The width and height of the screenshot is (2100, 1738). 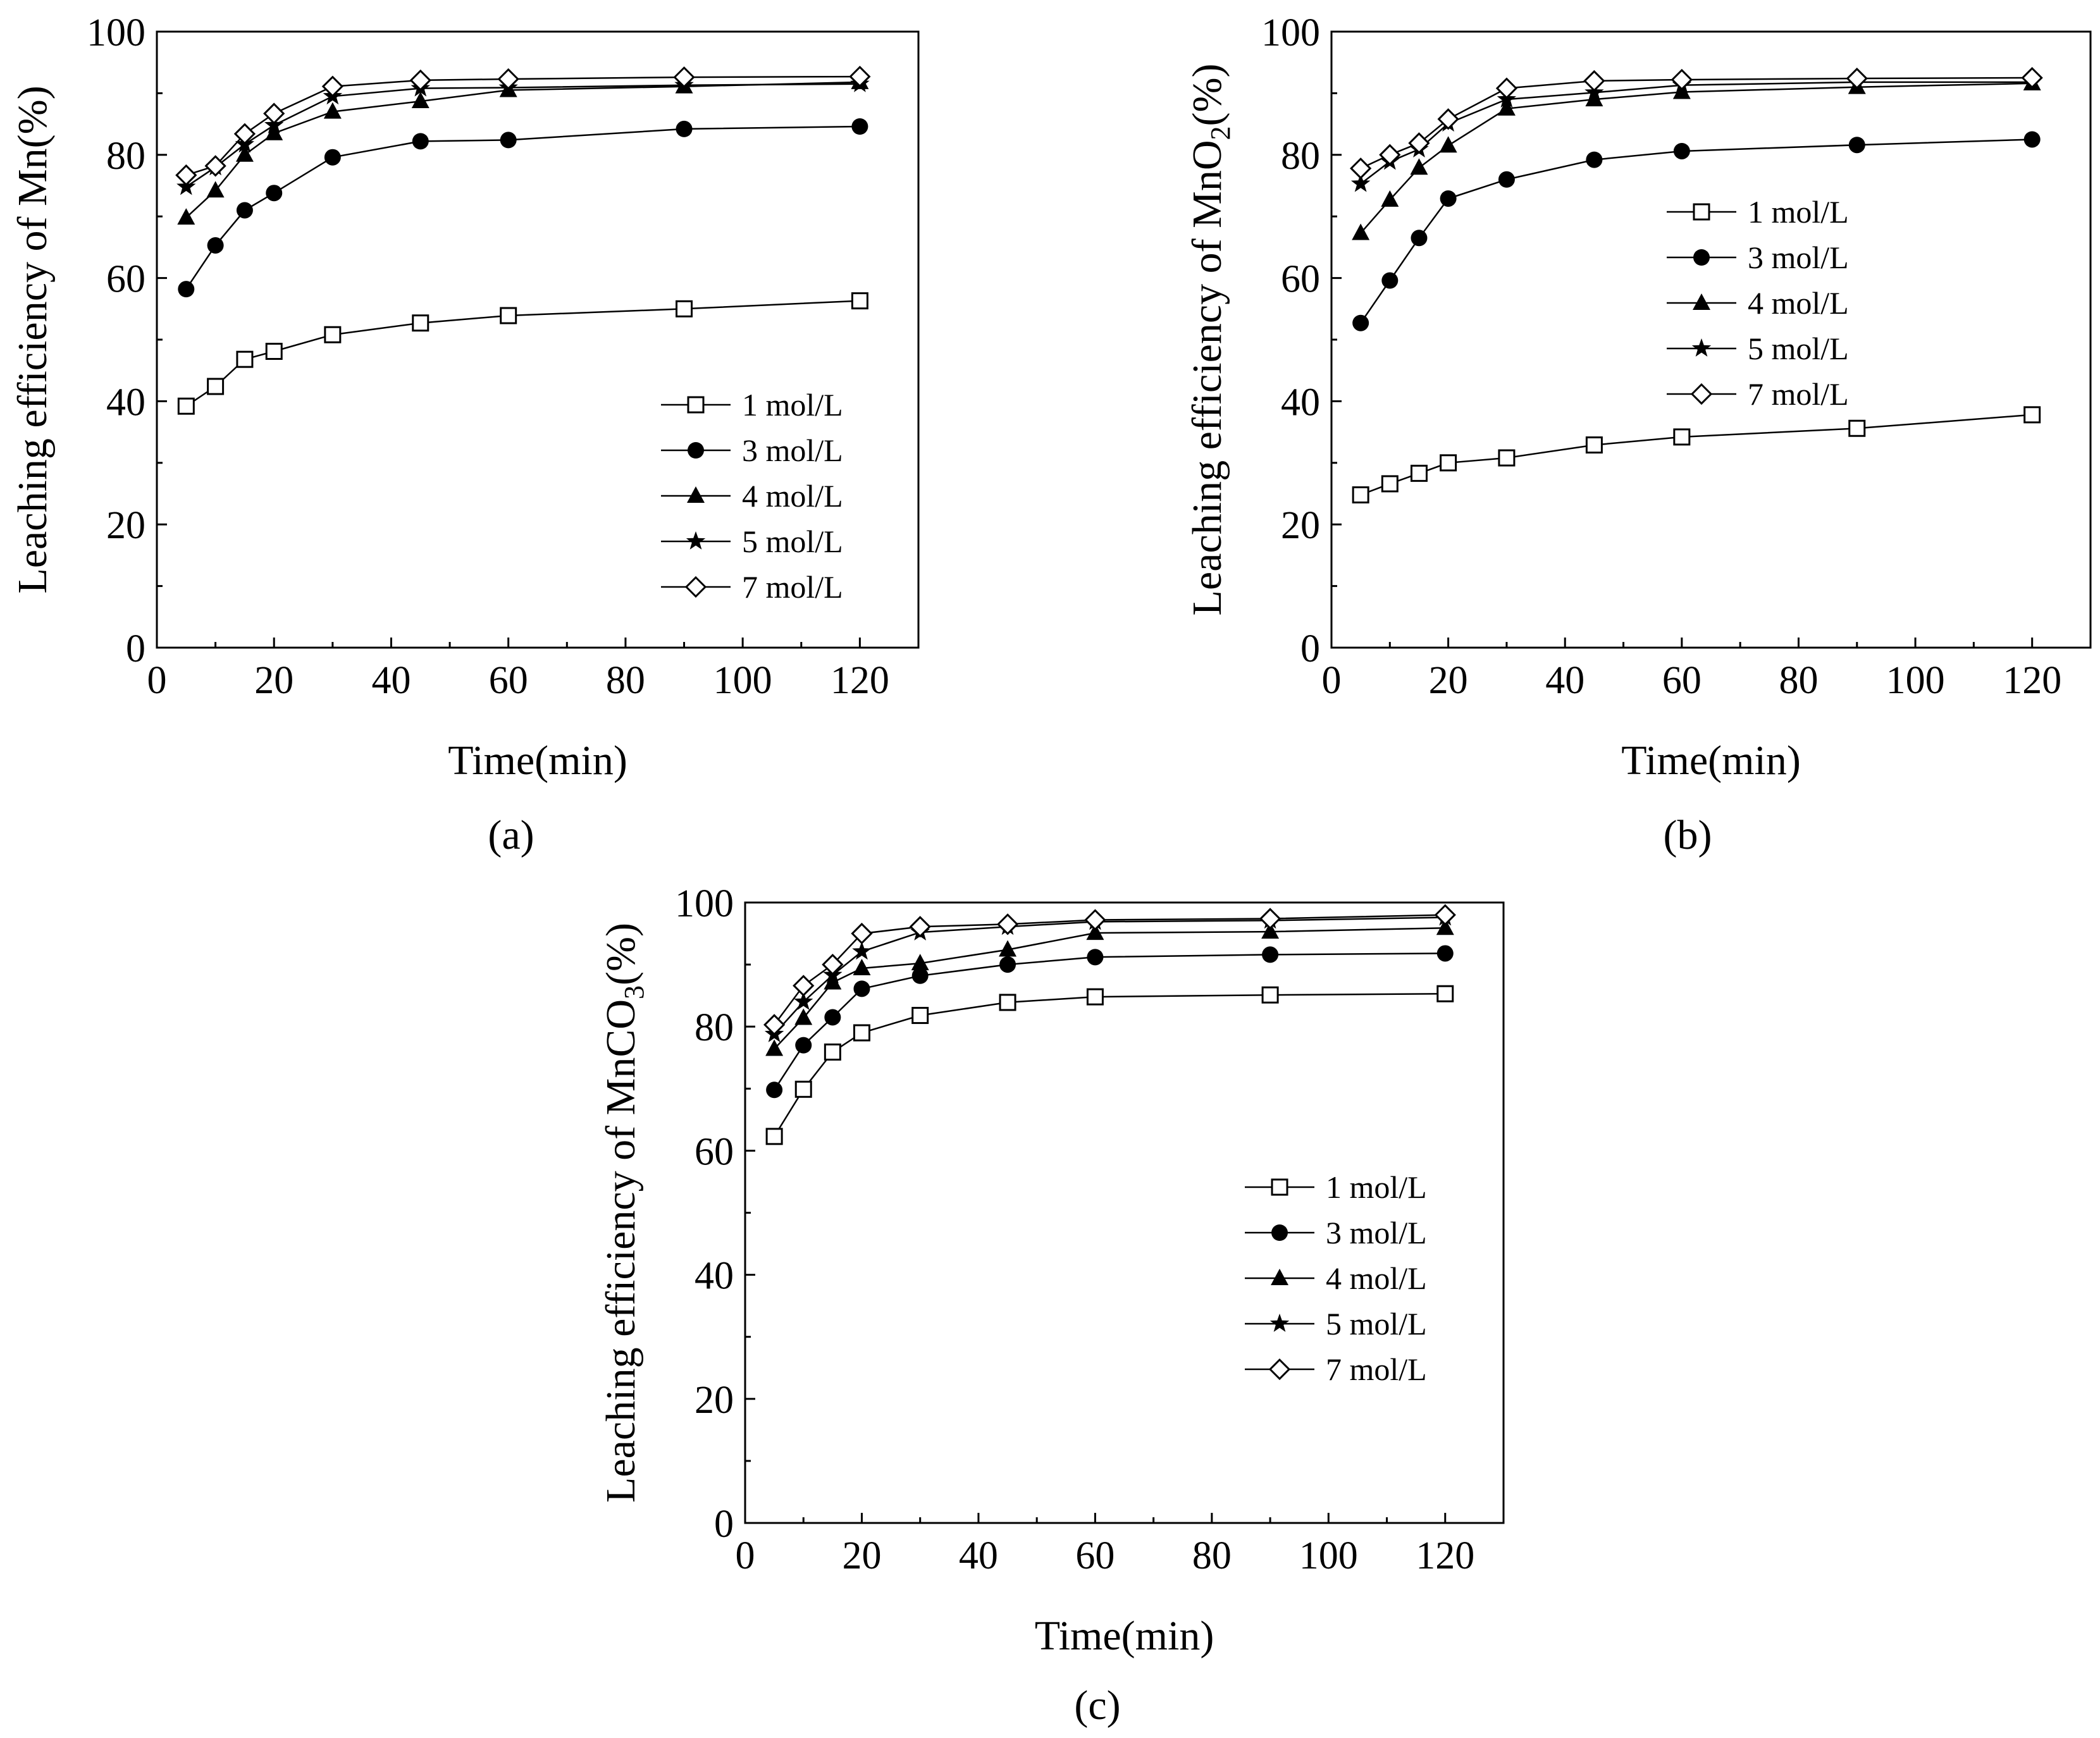 I want to click on legend-label: 4 mol/L, so click(x=1798, y=303).